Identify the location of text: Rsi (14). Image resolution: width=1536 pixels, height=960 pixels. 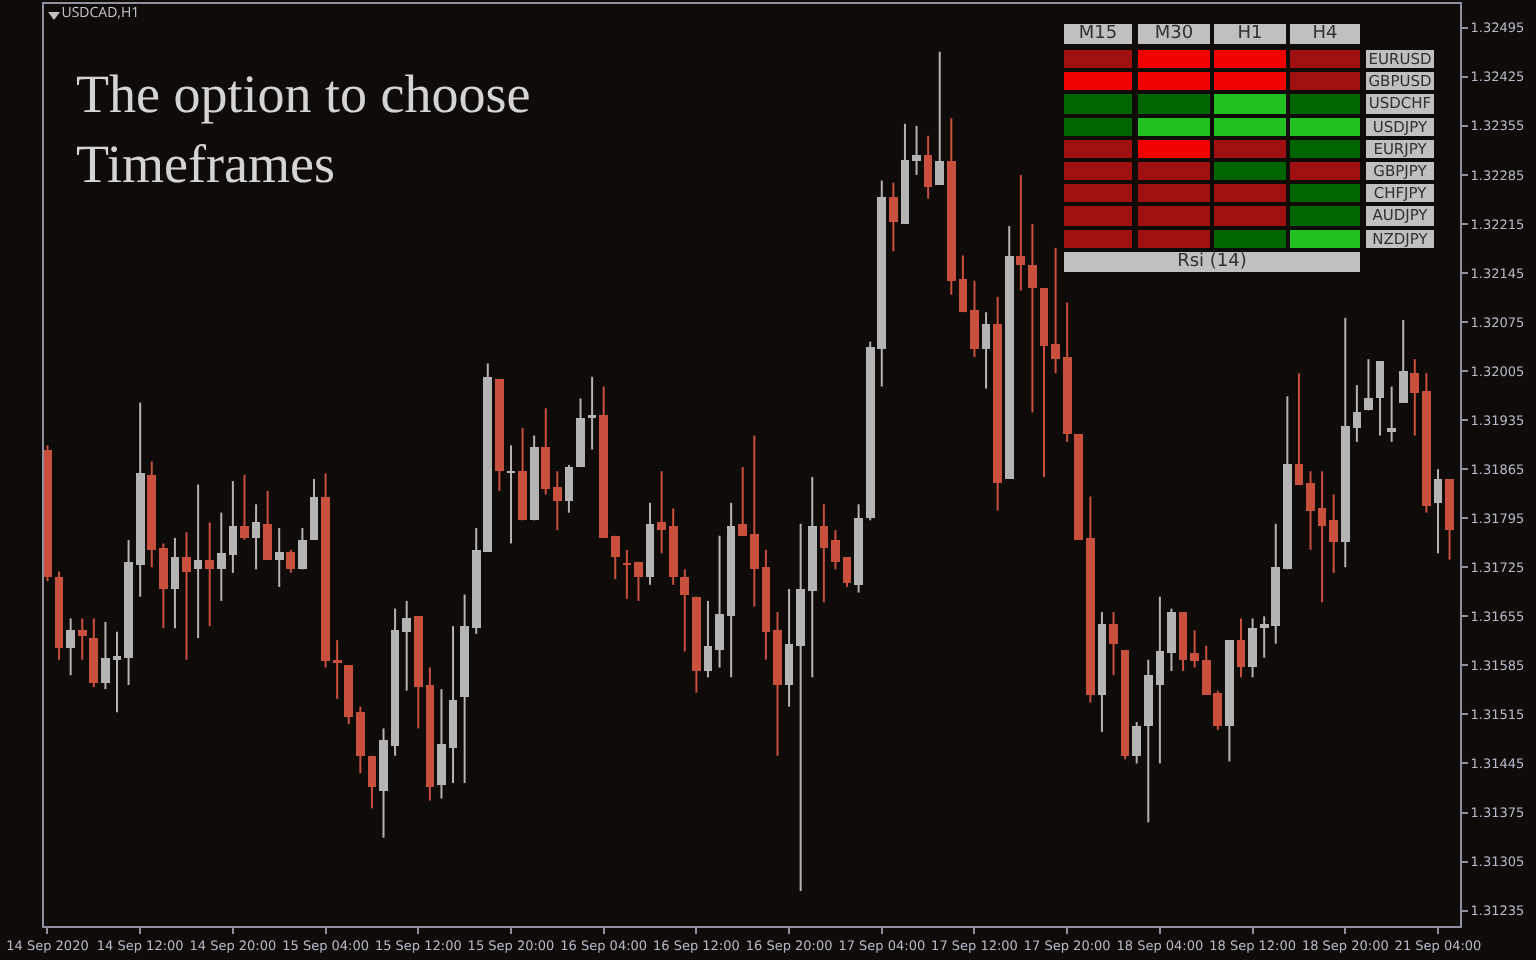
(1212, 261).